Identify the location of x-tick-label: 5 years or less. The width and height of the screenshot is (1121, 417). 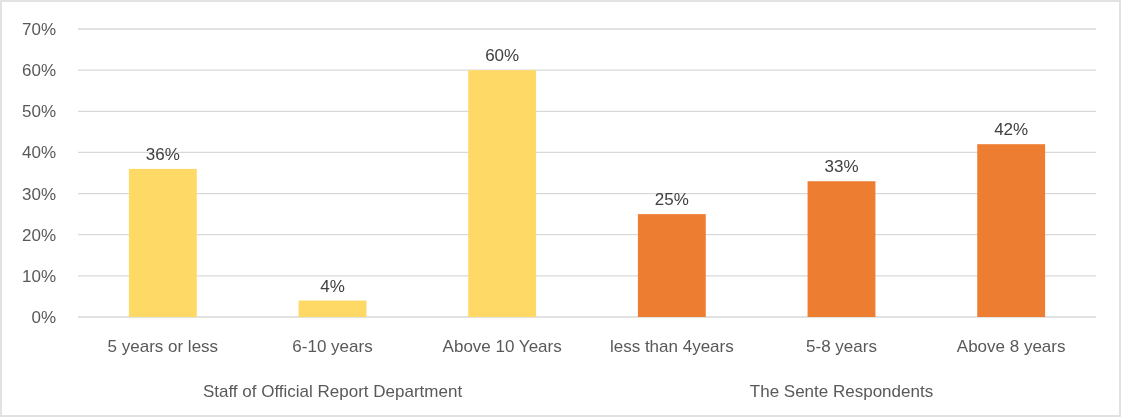
(163, 346).